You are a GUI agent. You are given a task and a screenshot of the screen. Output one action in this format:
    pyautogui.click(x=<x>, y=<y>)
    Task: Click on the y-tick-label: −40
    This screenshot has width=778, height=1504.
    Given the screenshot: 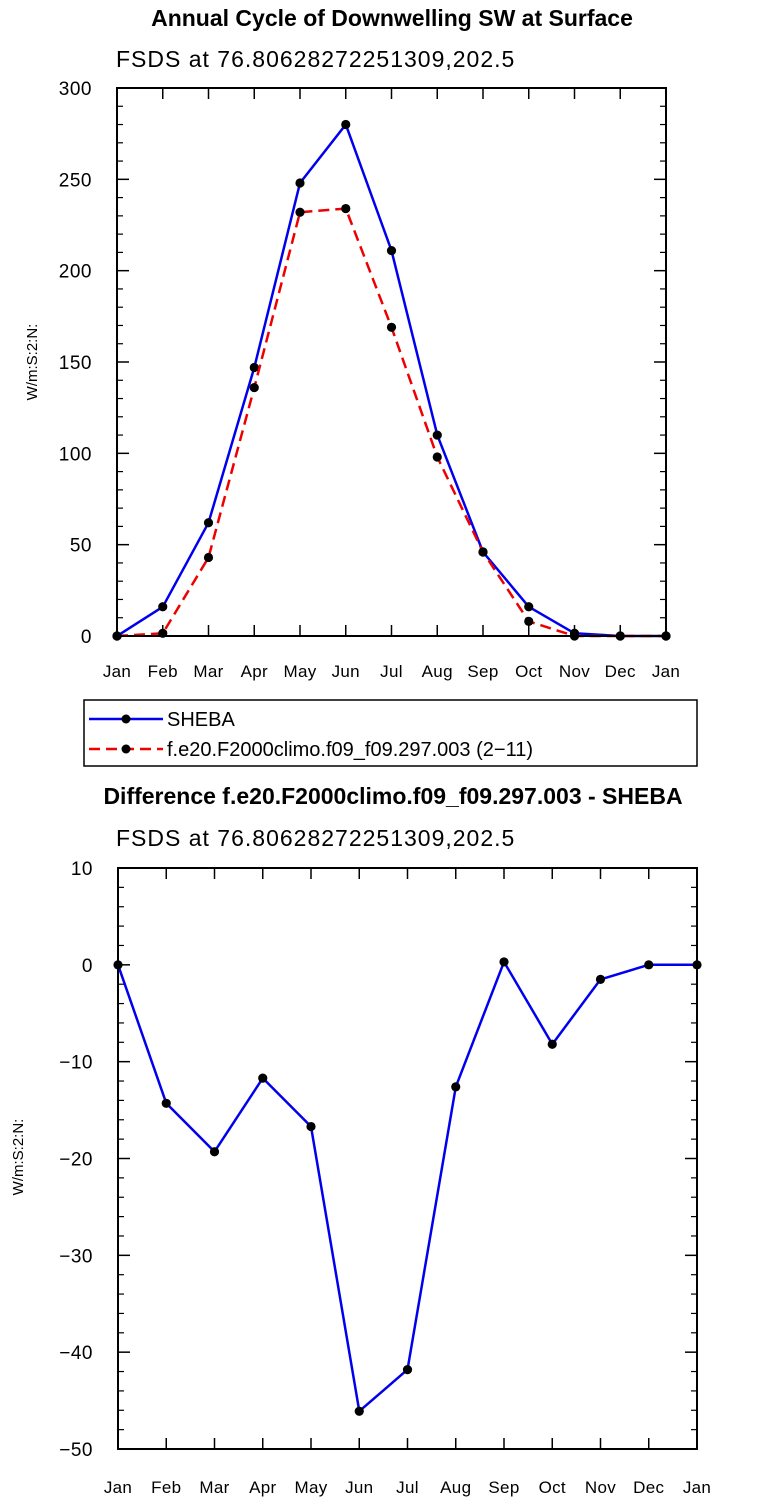 What is the action you would take?
    pyautogui.click(x=76, y=1353)
    